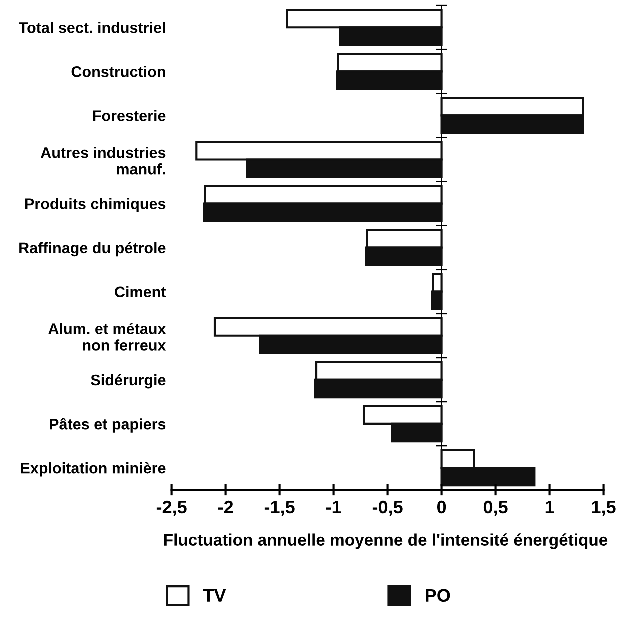 Image resolution: width=618 pixels, height=625 pixels. Describe the element at coordinates (128, 381) in the screenshot. I see `y-tick-label: Sidérurgie` at that location.